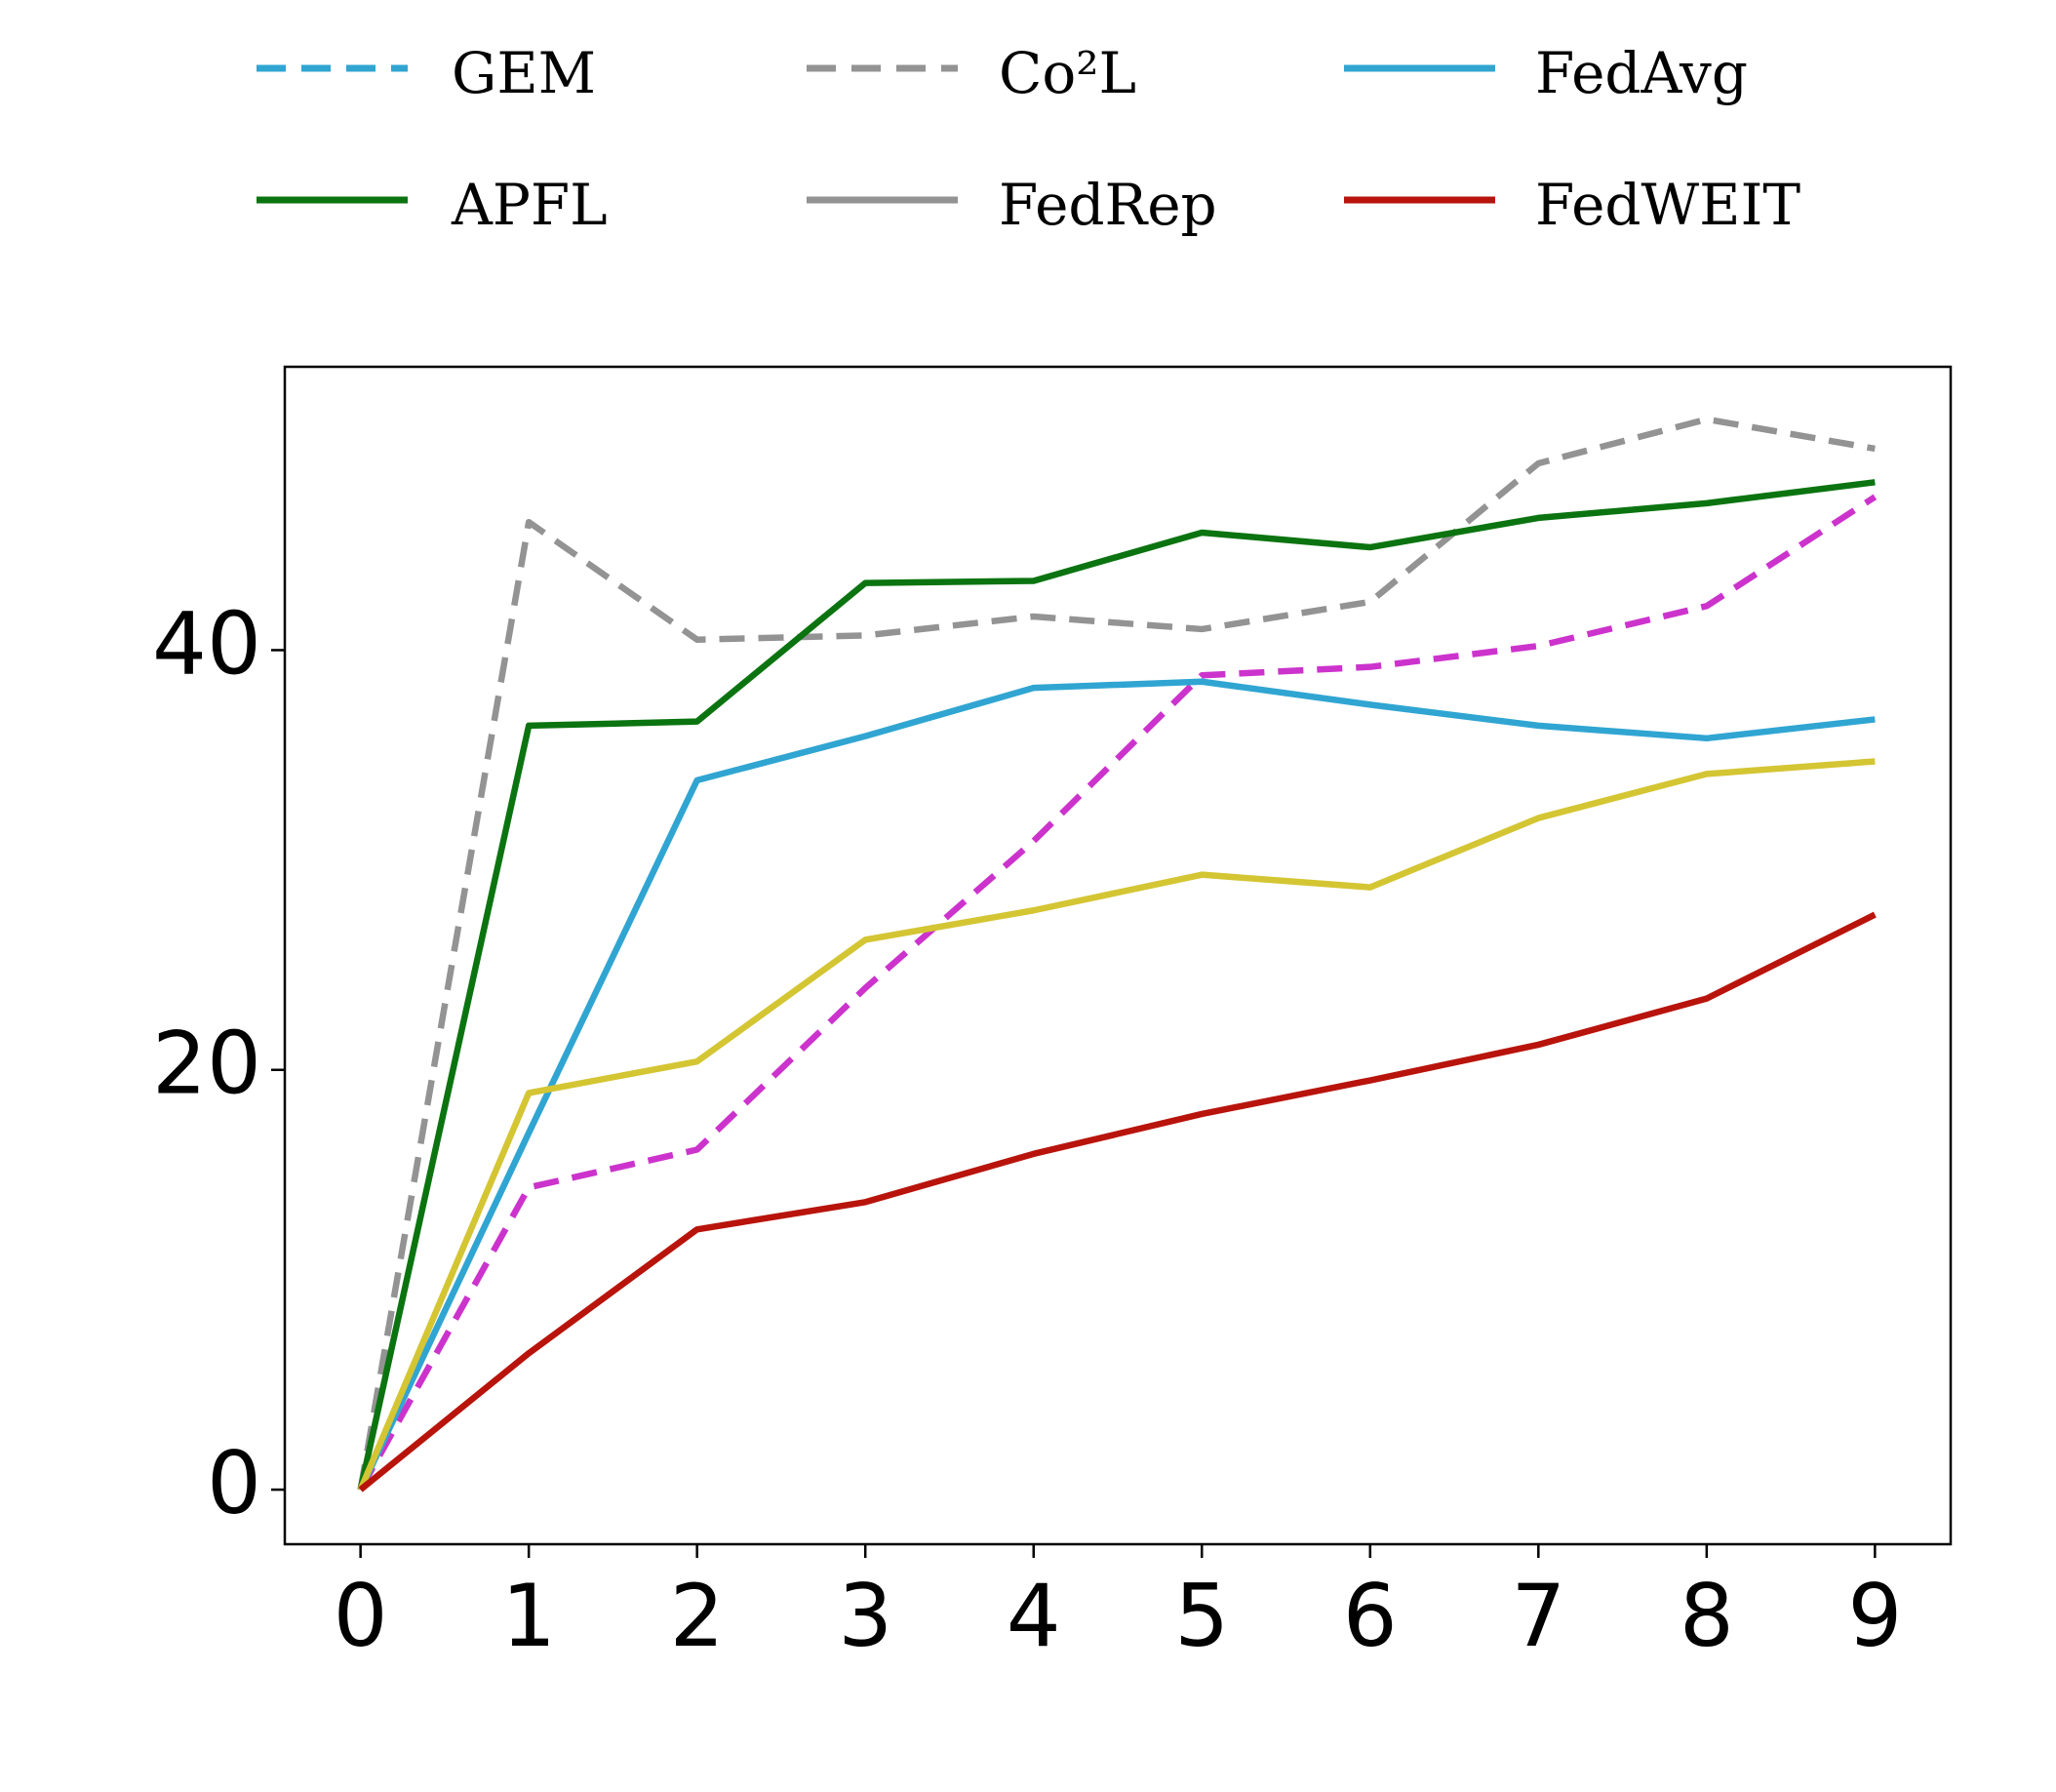 This screenshot has width=2056, height=1792. Describe the element at coordinates (1641, 73) in the screenshot. I see `legend-label: FedAvg` at that location.